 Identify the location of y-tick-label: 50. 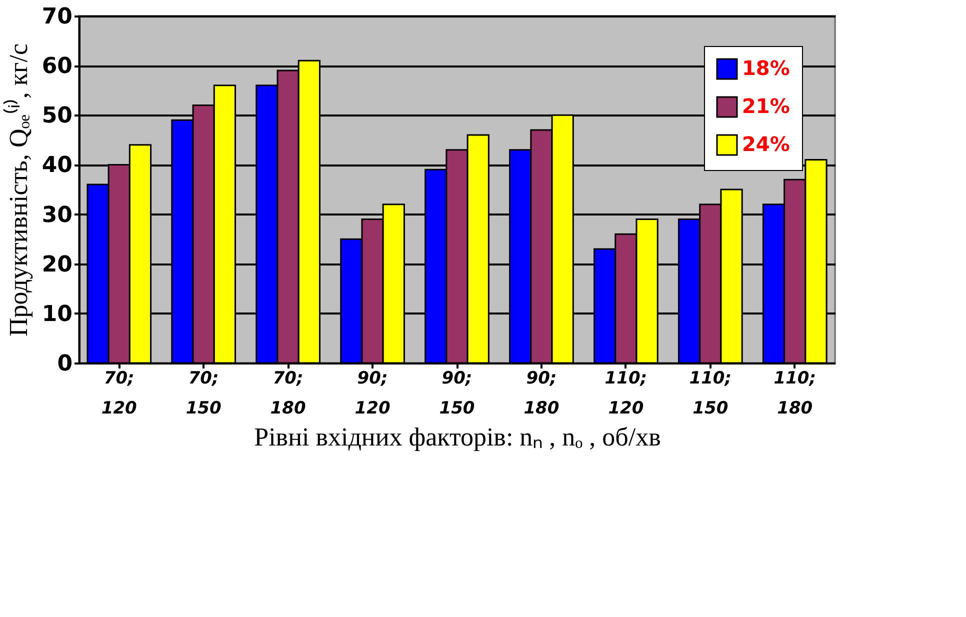
(57, 116).